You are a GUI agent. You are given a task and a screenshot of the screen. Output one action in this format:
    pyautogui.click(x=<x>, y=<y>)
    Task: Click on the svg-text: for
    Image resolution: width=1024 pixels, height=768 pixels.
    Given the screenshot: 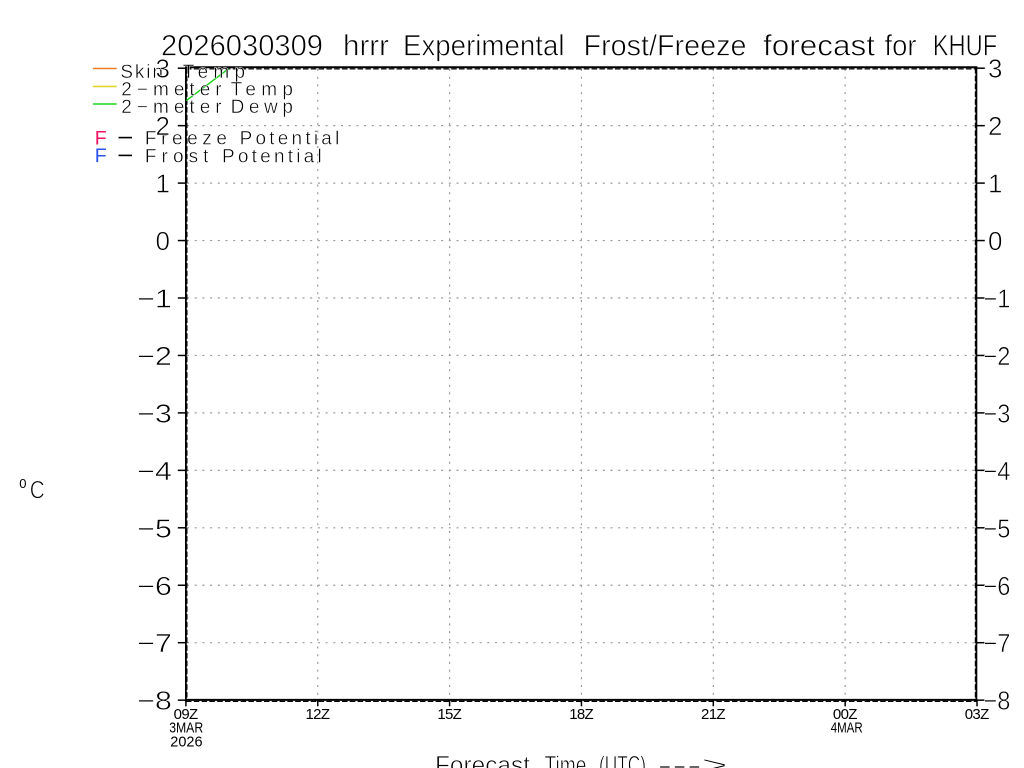 What is the action you would take?
    pyautogui.click(x=901, y=46)
    